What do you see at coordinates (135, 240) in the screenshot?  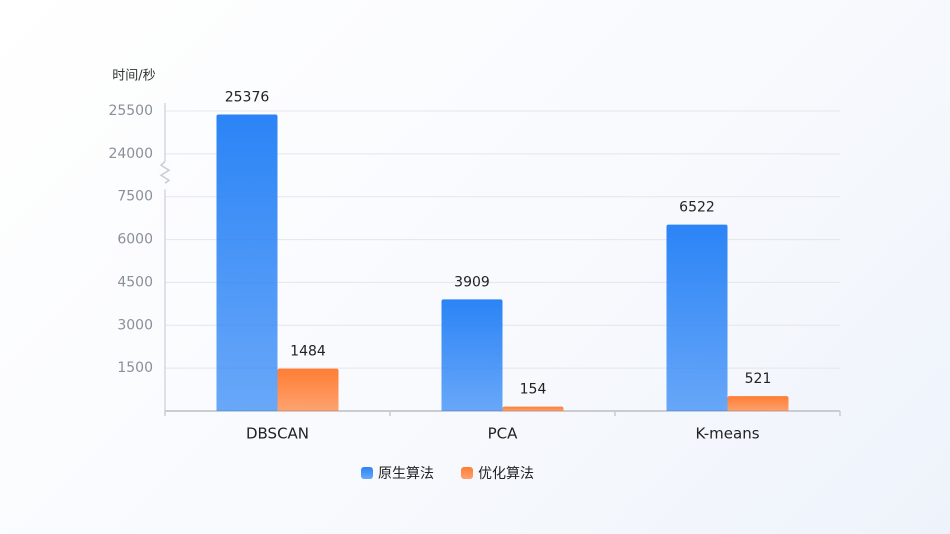 I see `y-tick-label: 6000` at bounding box center [135, 240].